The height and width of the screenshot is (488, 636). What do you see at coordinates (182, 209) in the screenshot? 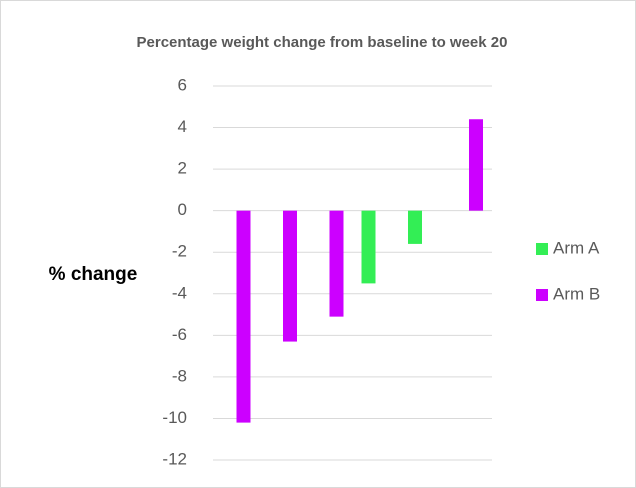
I see `y-tick-label: 0` at bounding box center [182, 209].